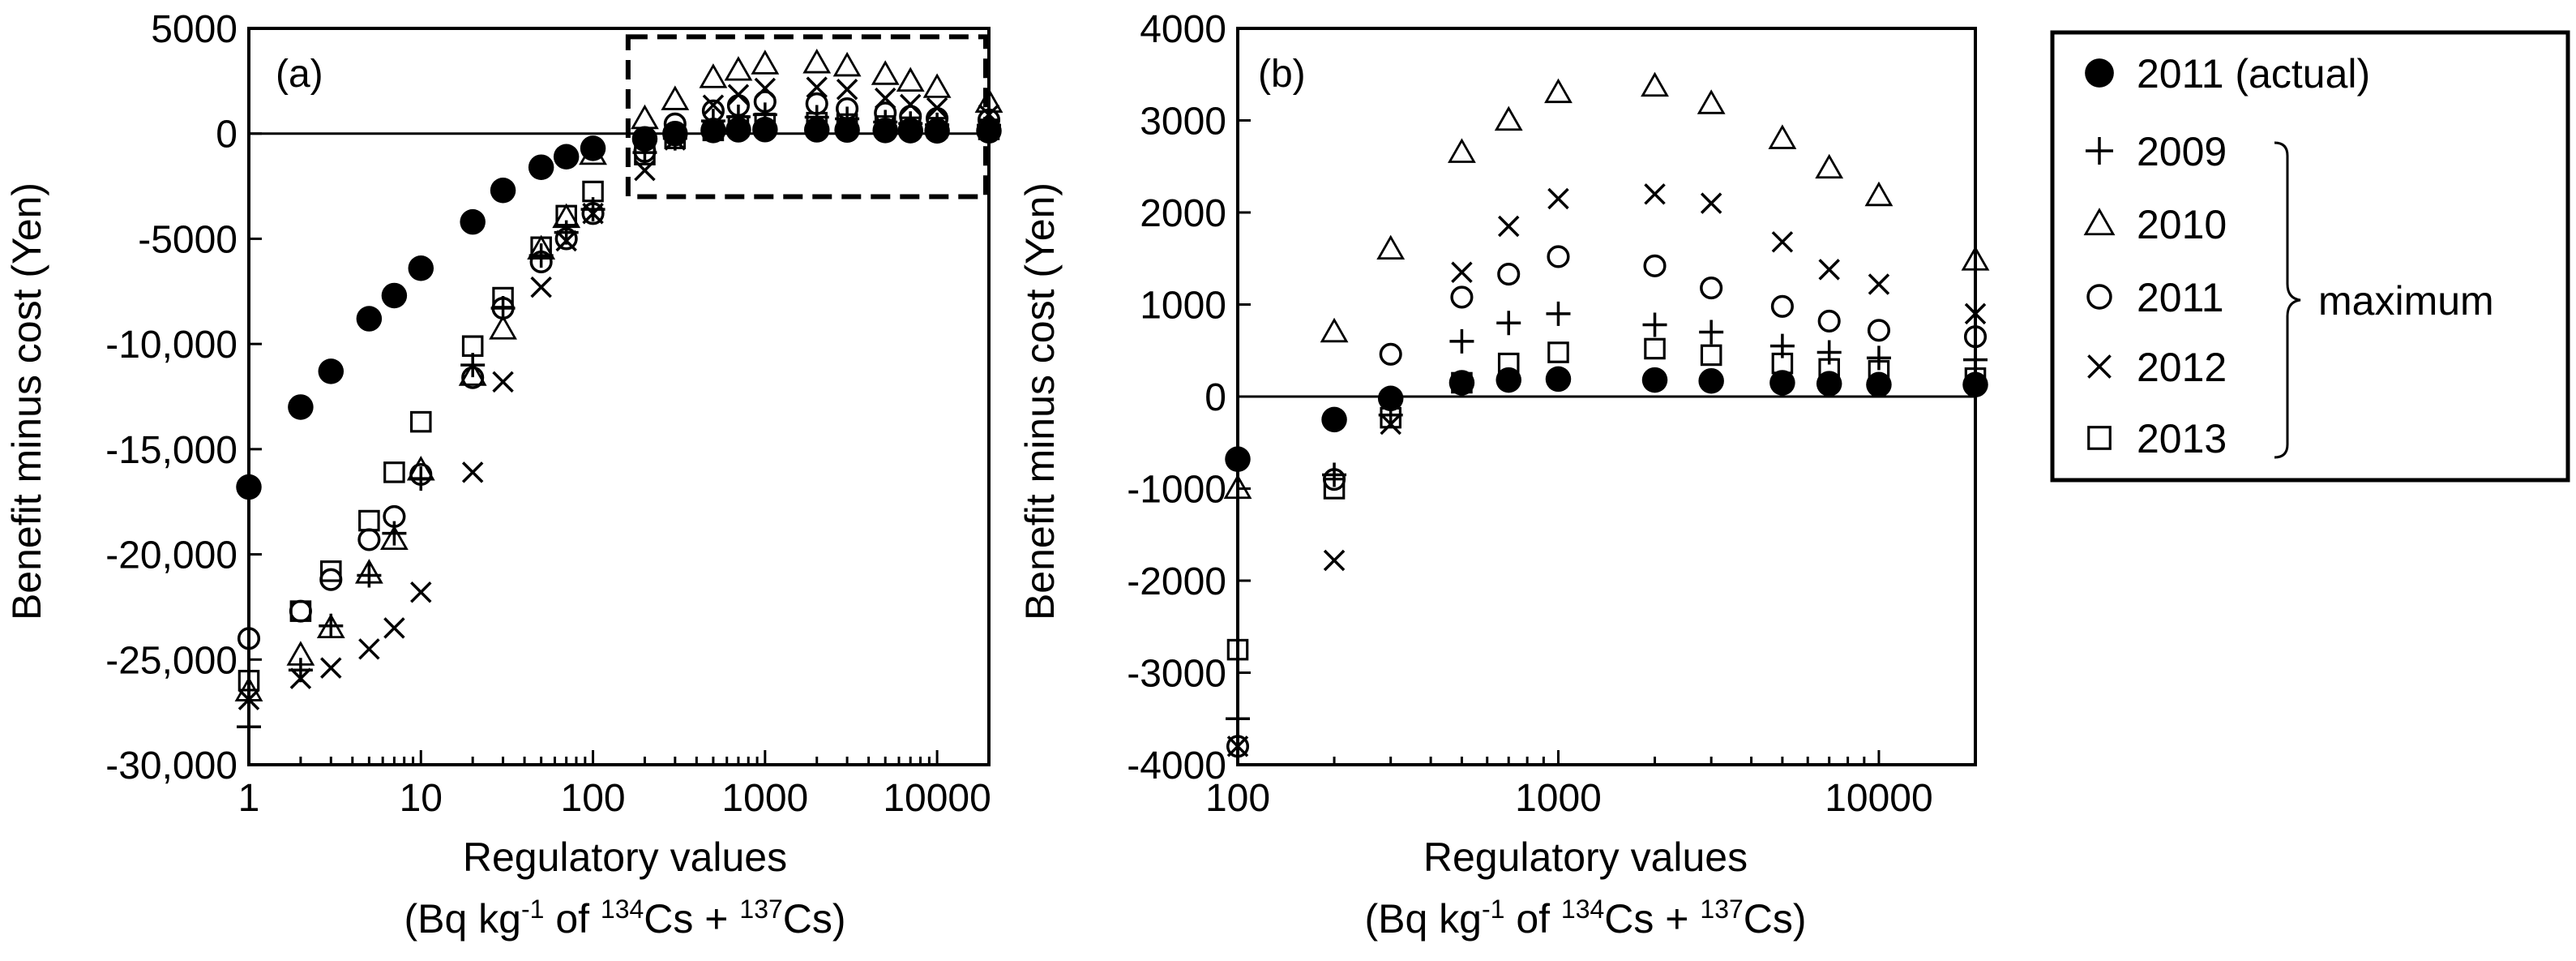 The width and height of the screenshot is (2576, 961). What do you see at coordinates (187, 239) in the screenshot?
I see `y-tick-label: -5000` at bounding box center [187, 239].